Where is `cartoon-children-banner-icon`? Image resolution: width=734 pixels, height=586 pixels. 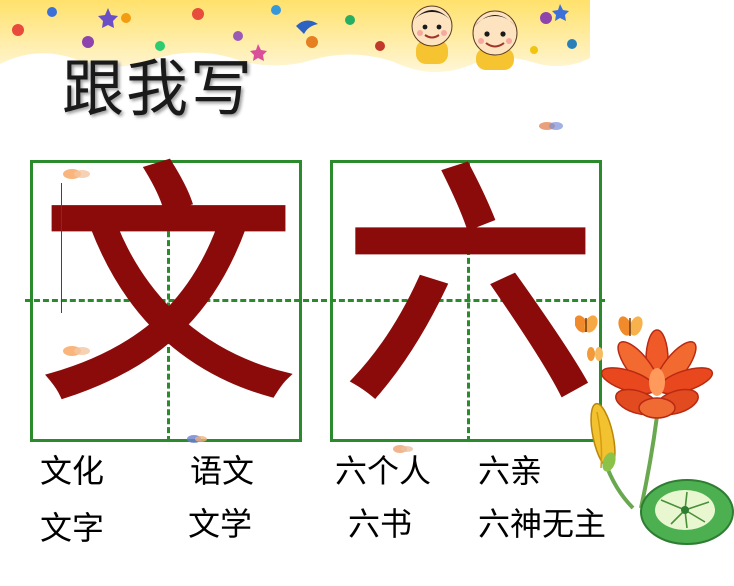
cartoon-children-banner-icon is located at coordinates (295, 36).